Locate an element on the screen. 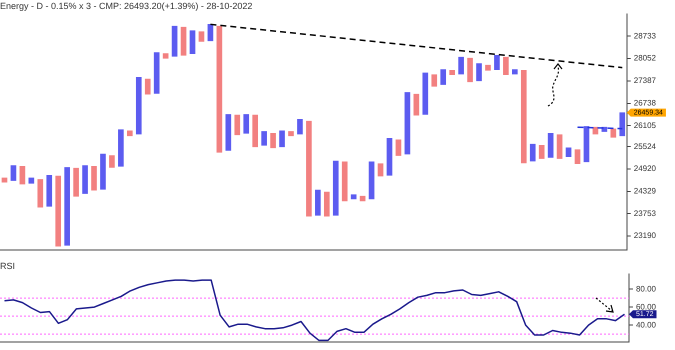  y-tick-label: 24329 is located at coordinates (645, 191).